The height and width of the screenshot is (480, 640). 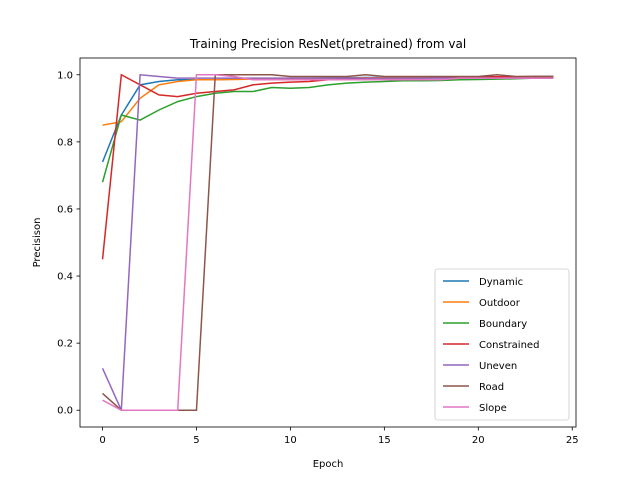 I want to click on series-line-dynamic, so click(x=327, y=119).